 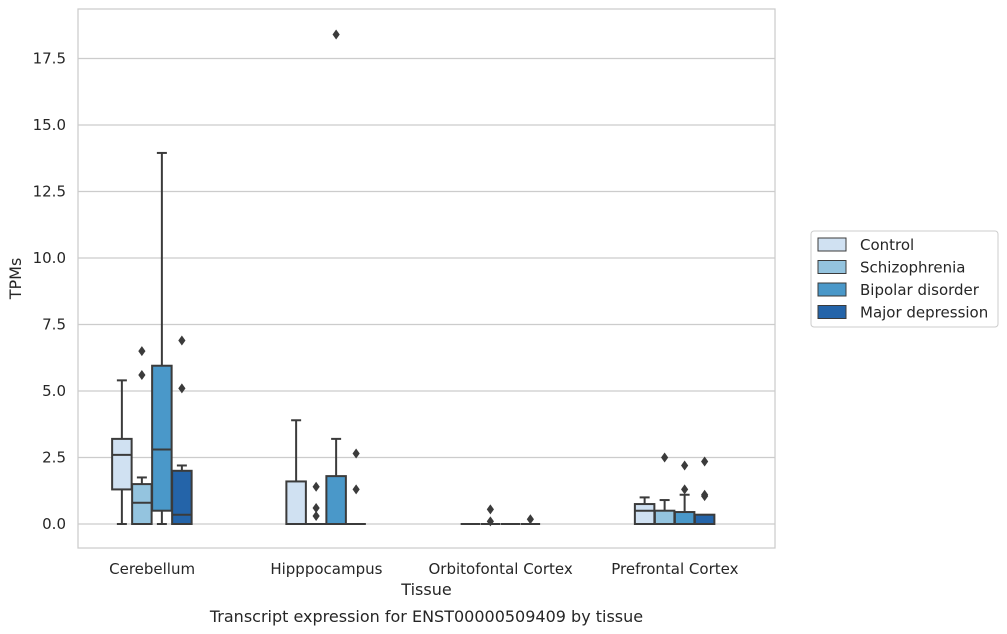 I want to click on x-tick-label: Orbitofontal Cortex, so click(x=501, y=569).